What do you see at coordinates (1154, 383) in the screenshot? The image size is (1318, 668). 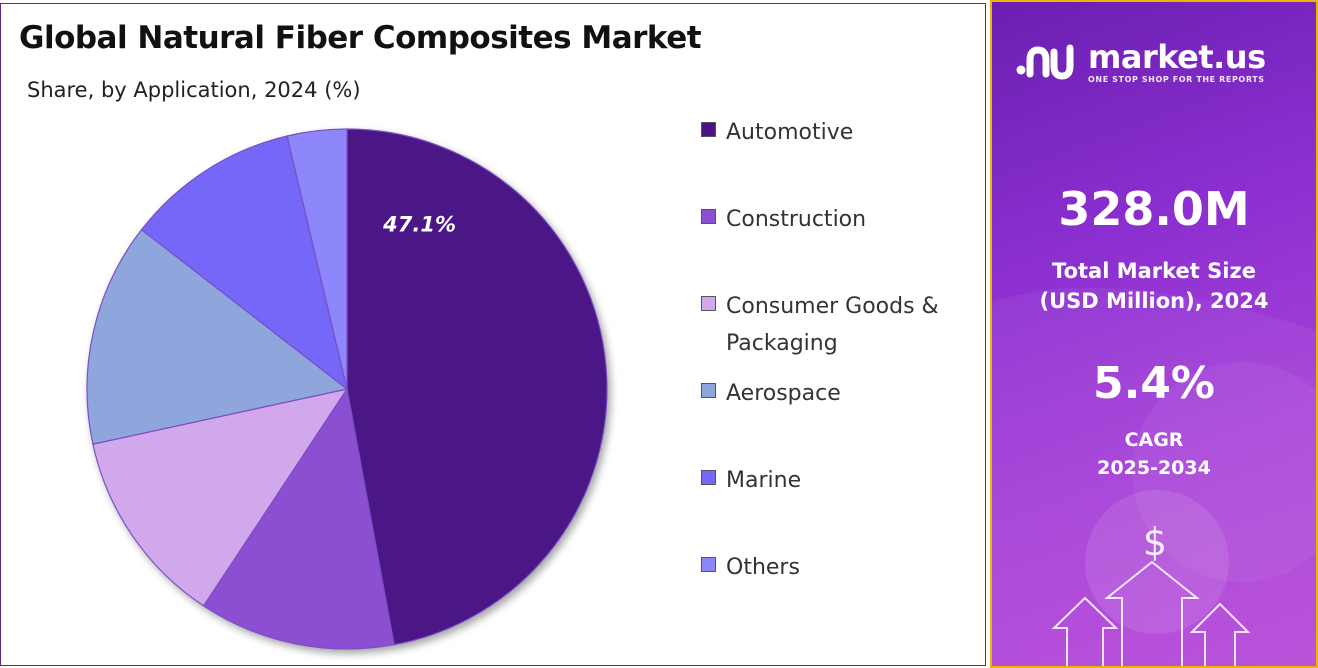 I see `cagr-value: 5.4%` at bounding box center [1154, 383].